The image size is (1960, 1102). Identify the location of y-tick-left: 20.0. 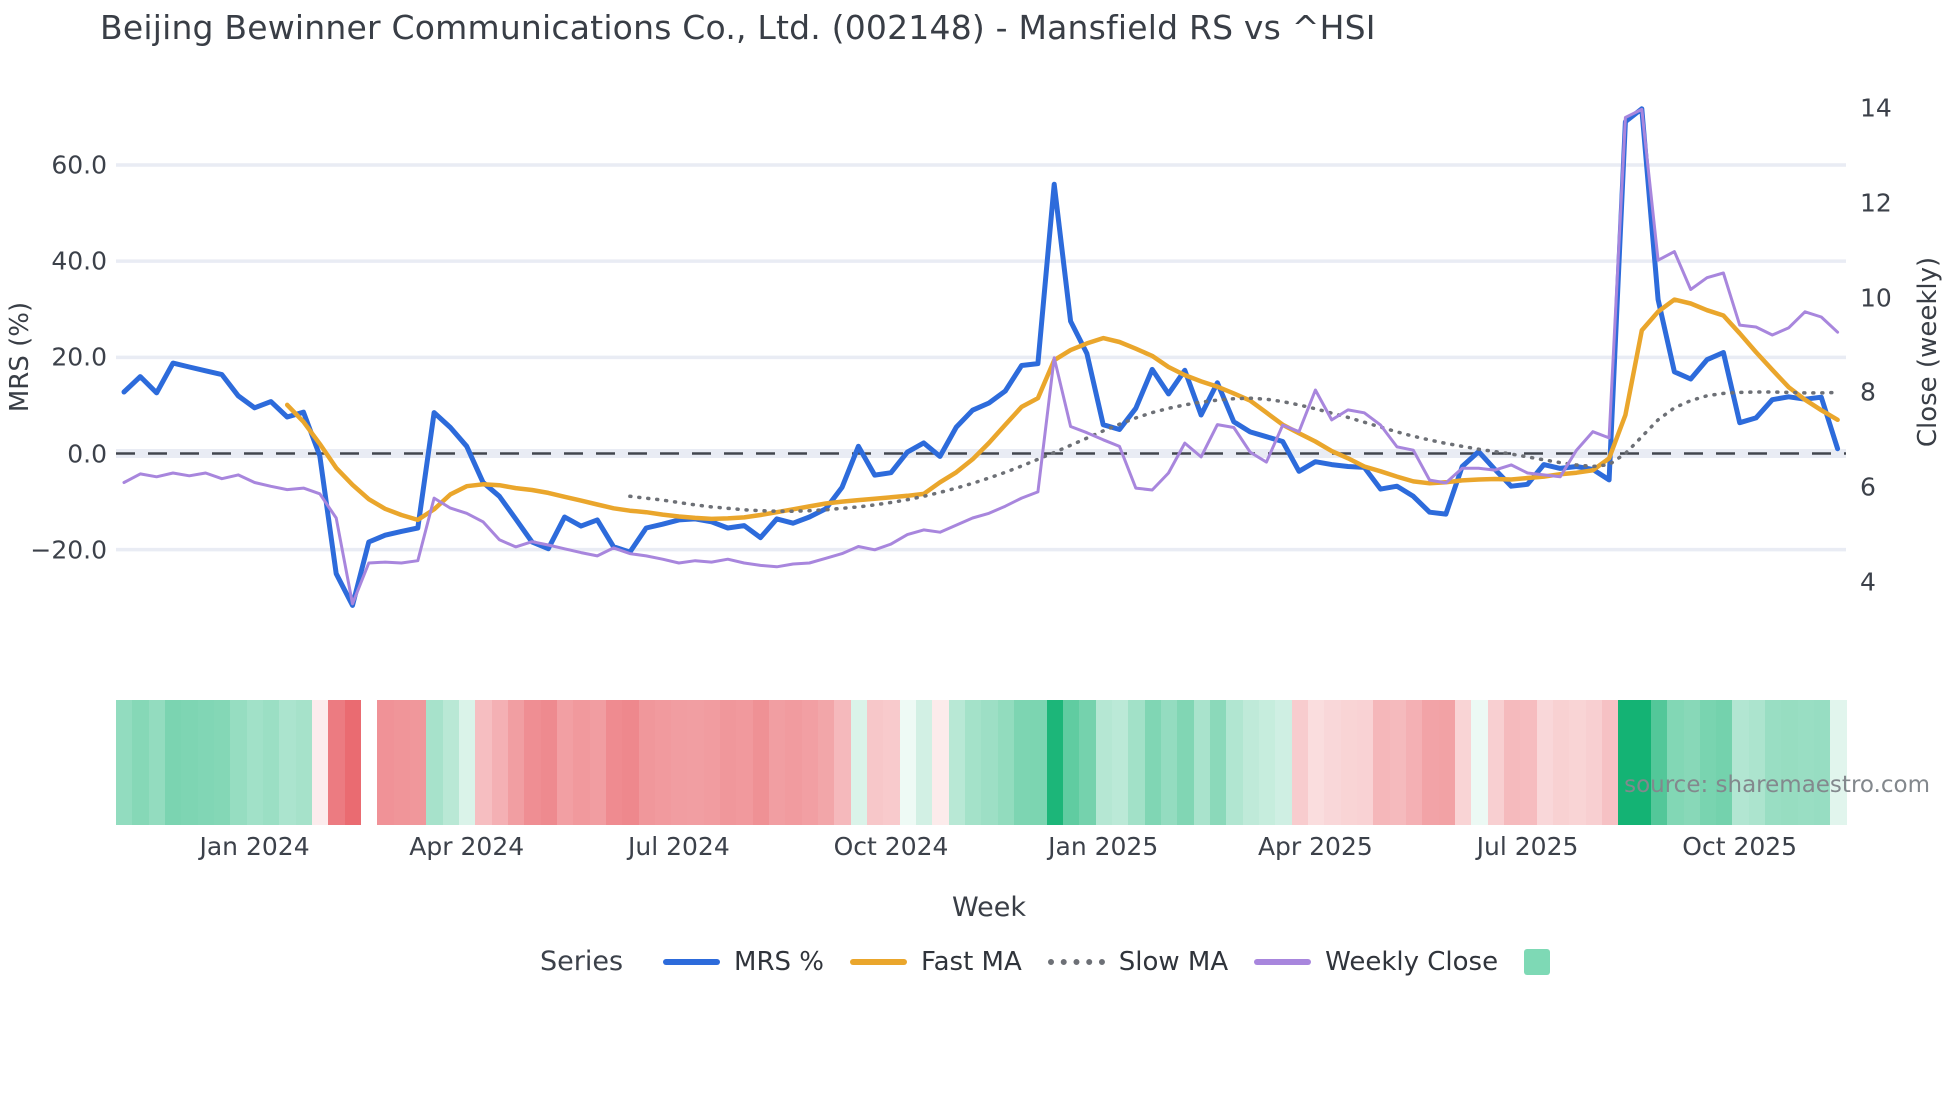
(79, 357).